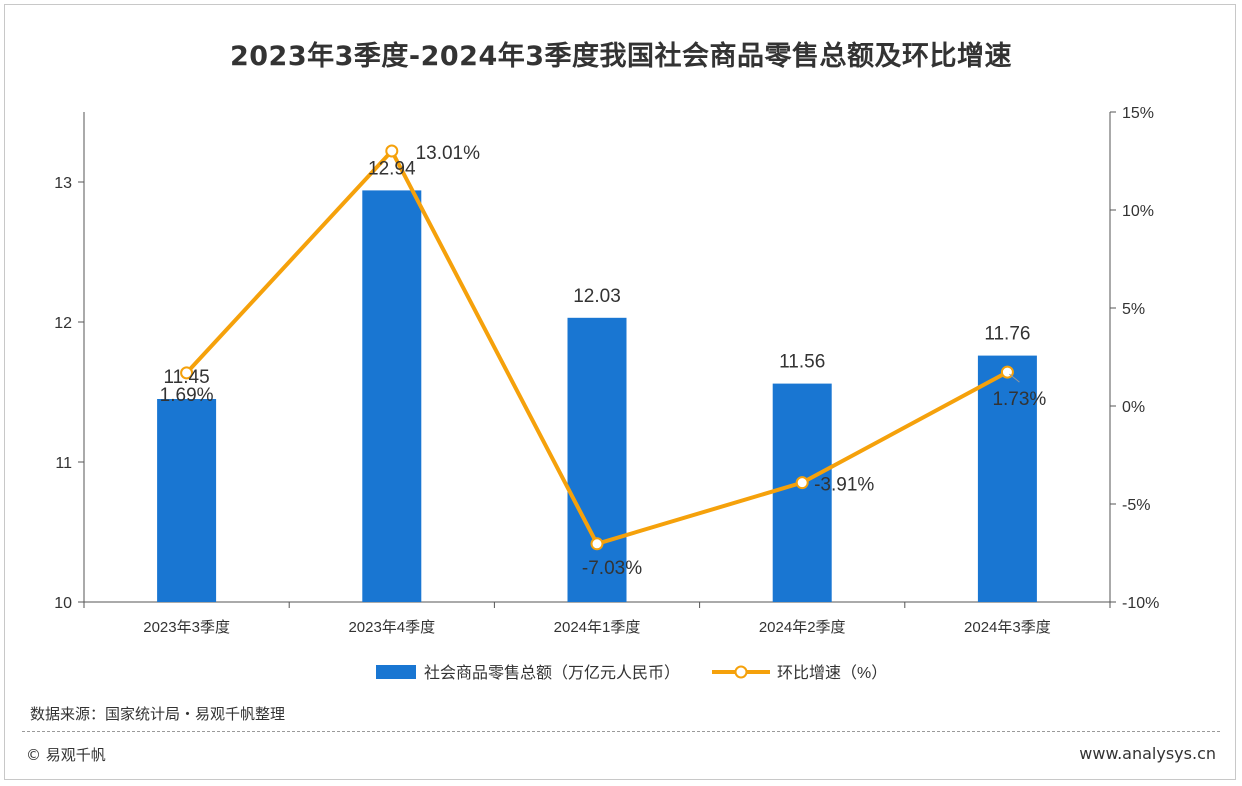  Describe the element at coordinates (1147, 753) in the screenshot. I see `website-link: www.analysys.cn` at that location.